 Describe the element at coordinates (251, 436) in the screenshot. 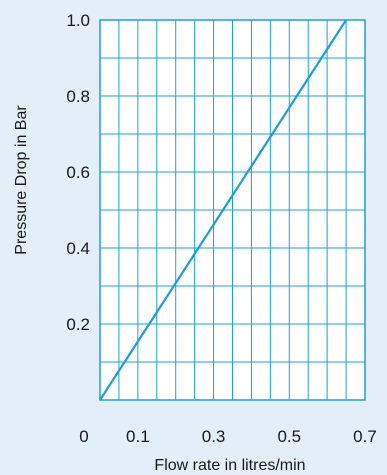

I see `x-tick-labels: 0.1 0.3 0.5 0.7` at that location.